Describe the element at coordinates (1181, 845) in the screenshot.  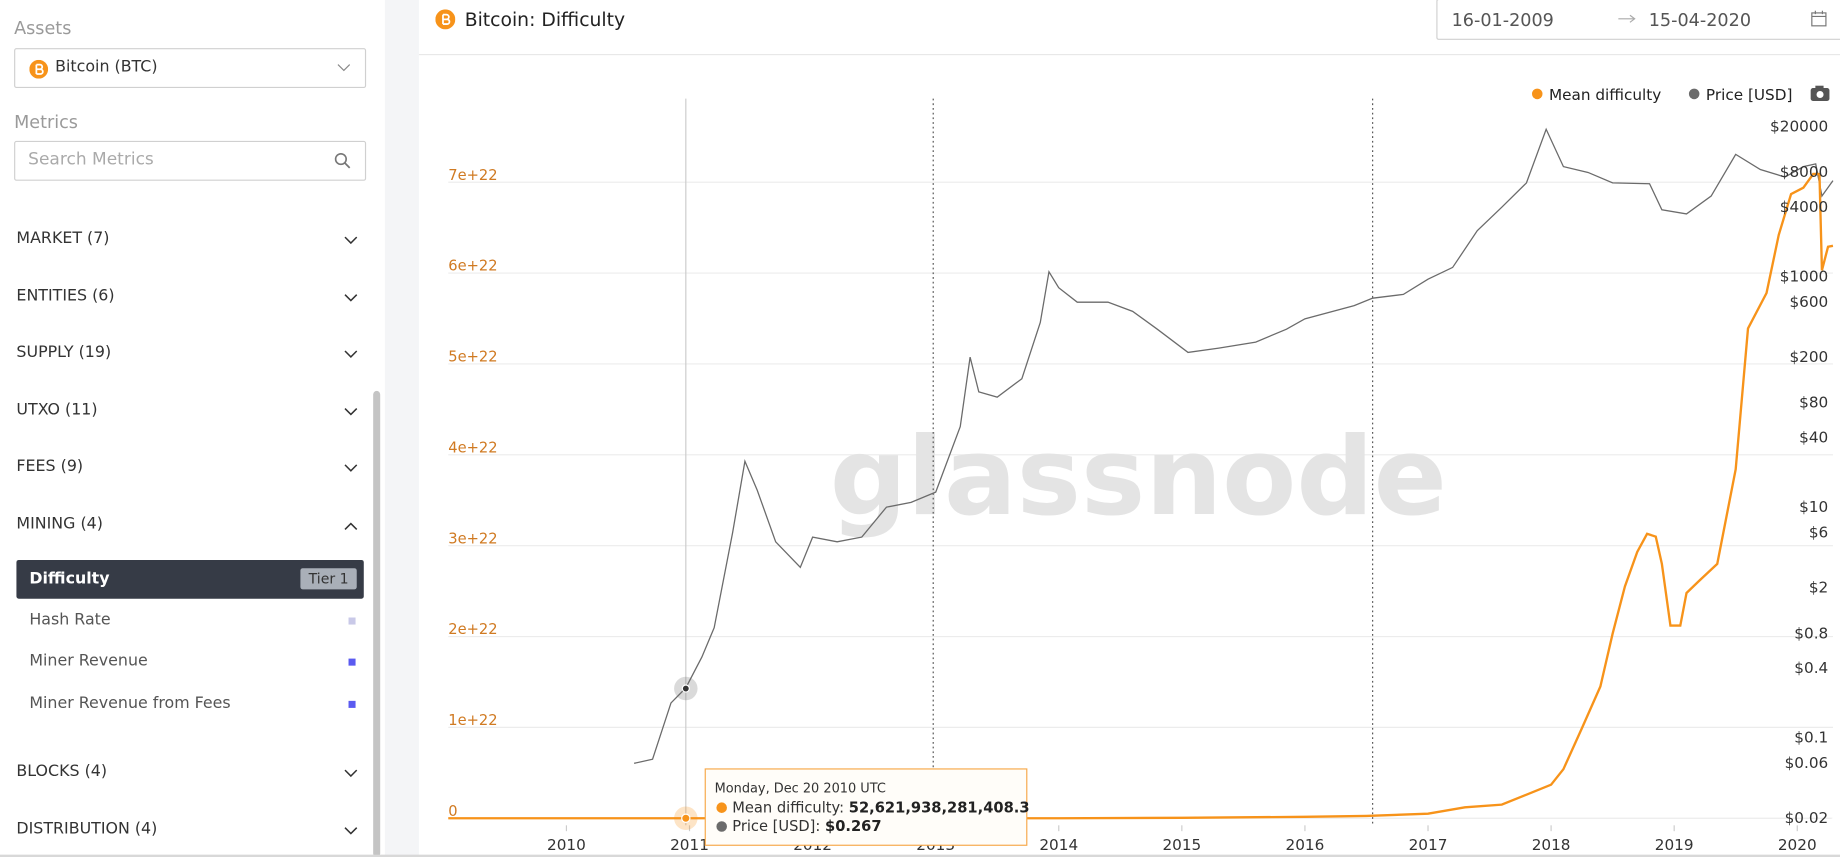
I see `x-tick-label: 2015` at that location.